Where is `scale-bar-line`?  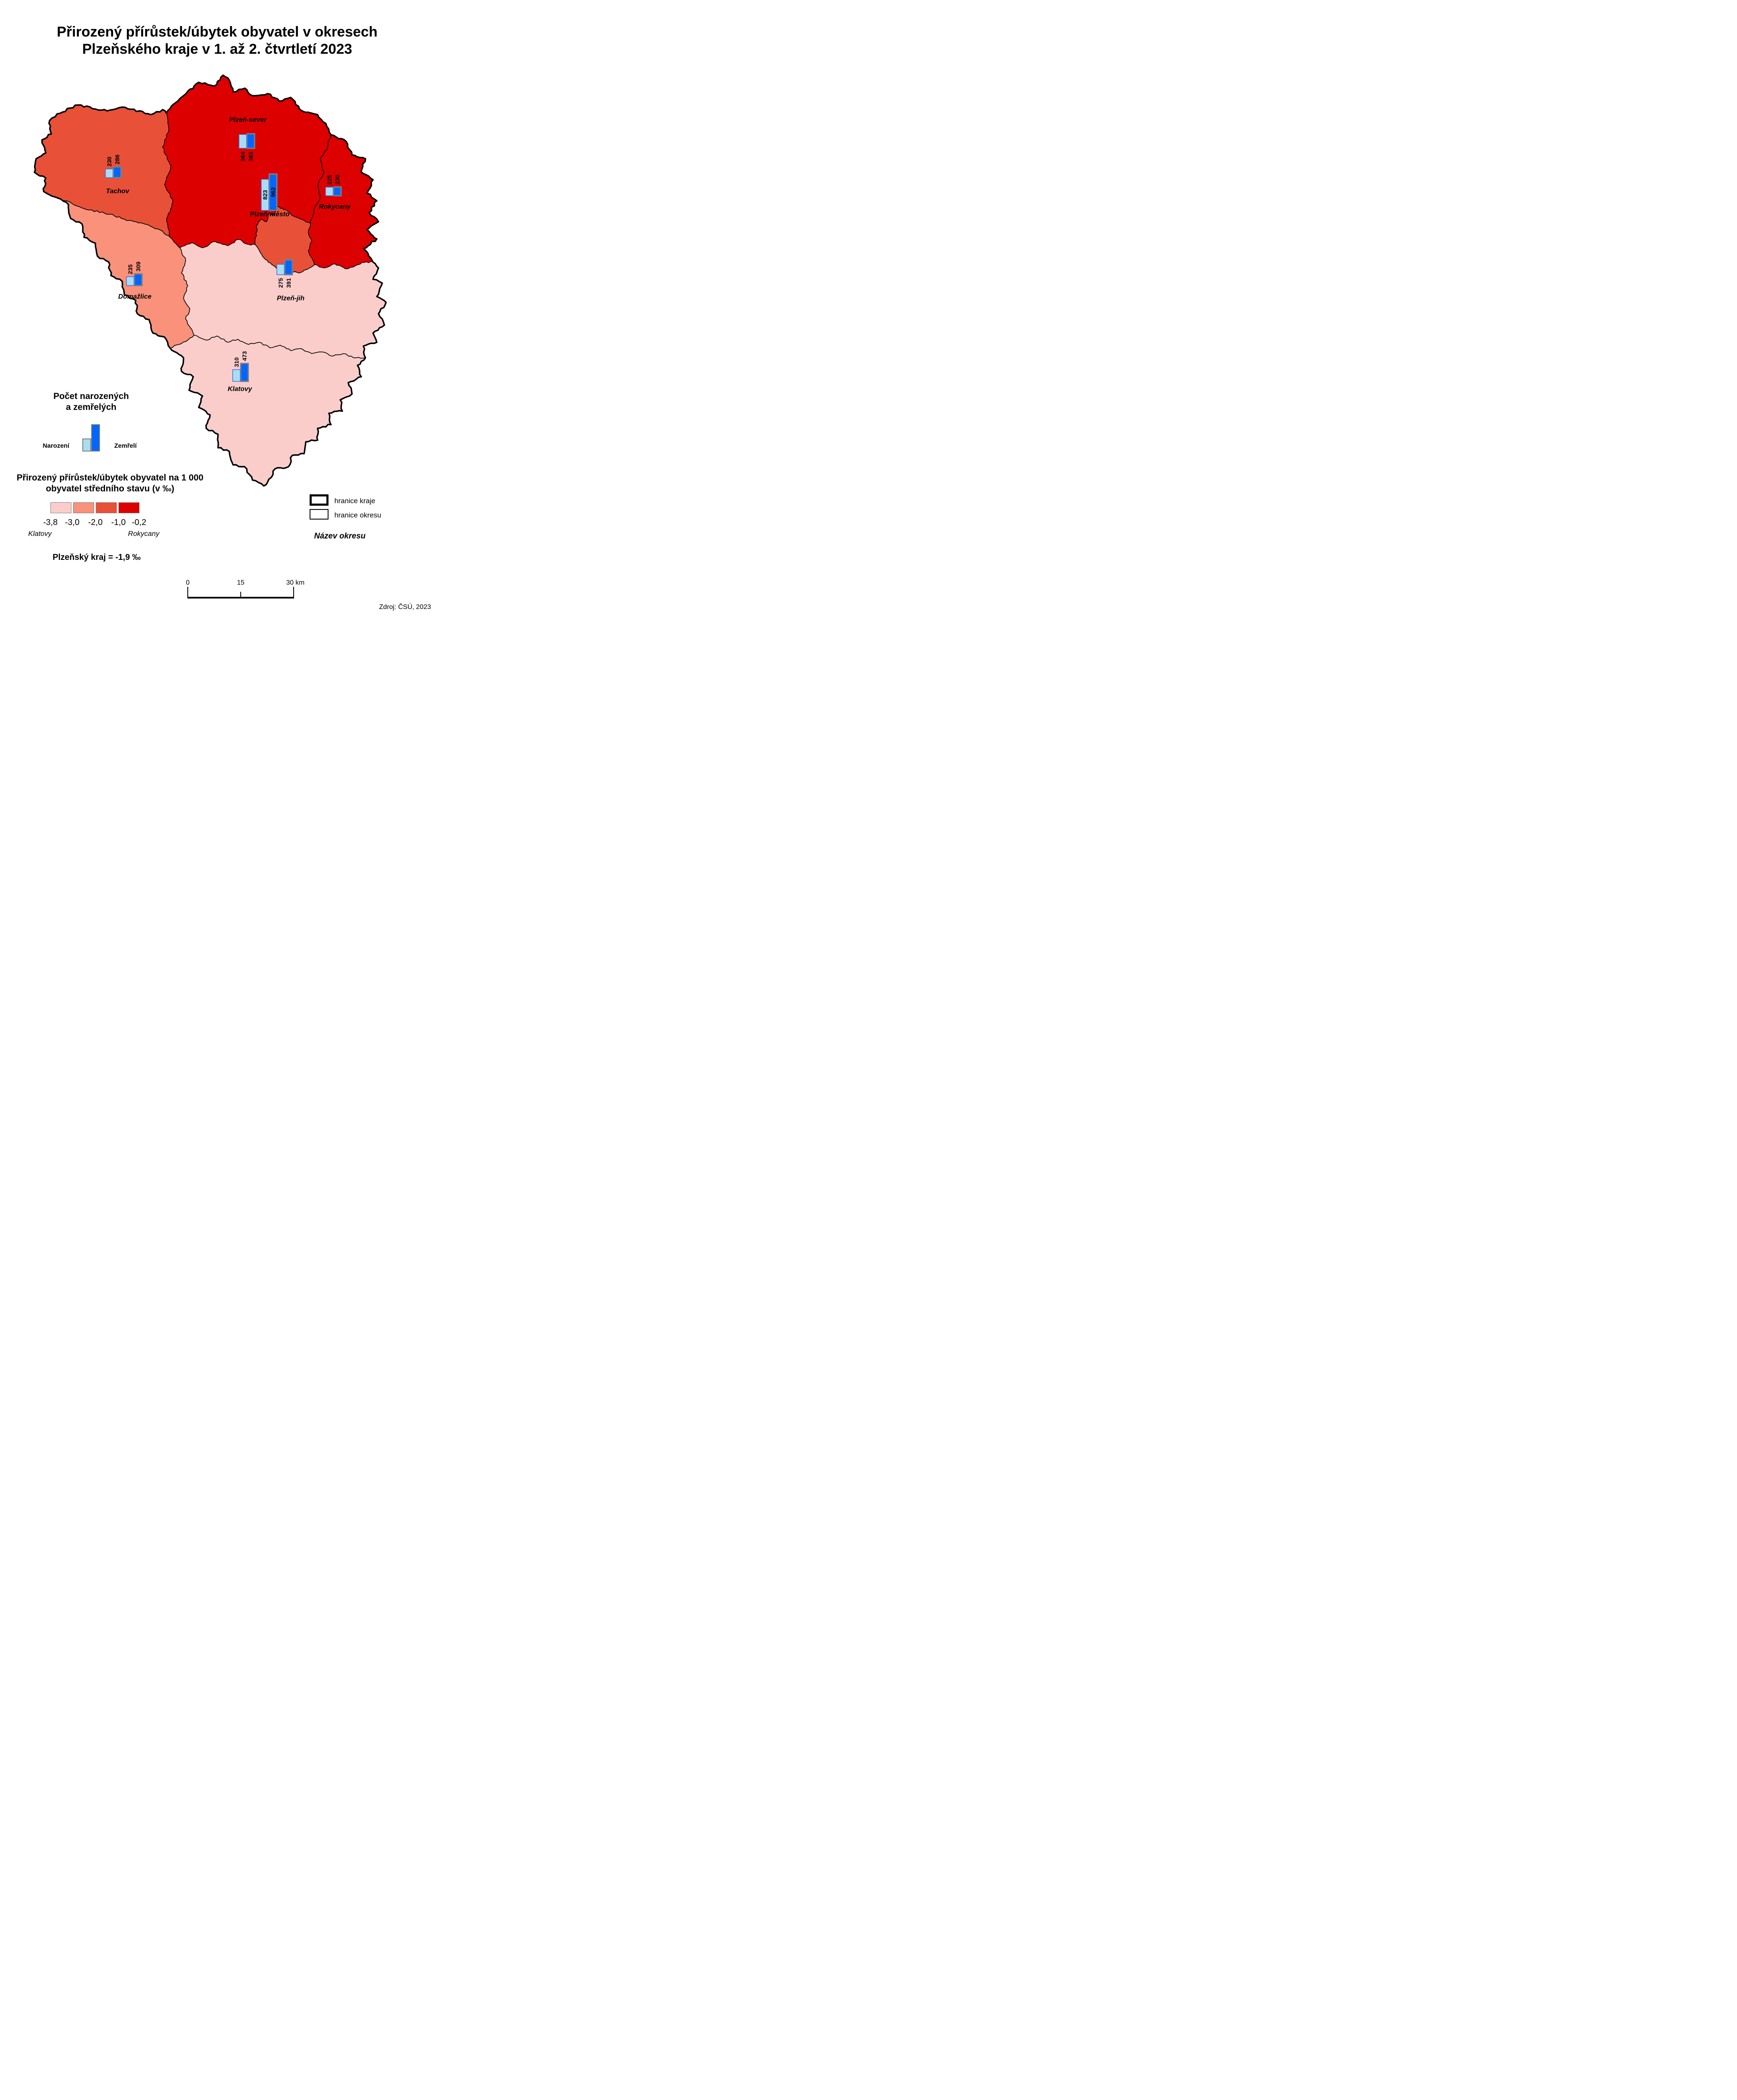
scale-bar-line is located at coordinates (240, 597).